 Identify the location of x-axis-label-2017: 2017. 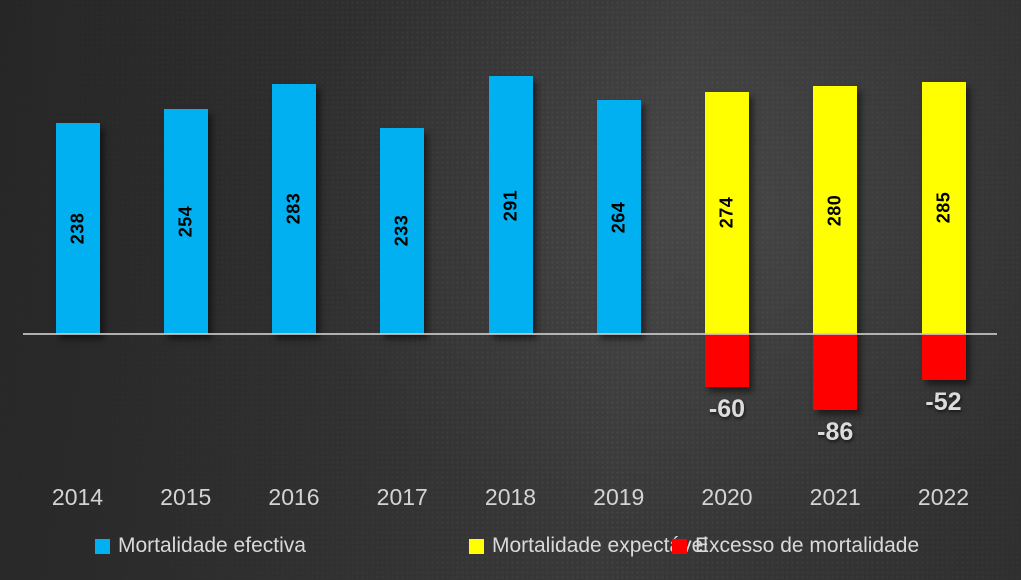
(402, 497).